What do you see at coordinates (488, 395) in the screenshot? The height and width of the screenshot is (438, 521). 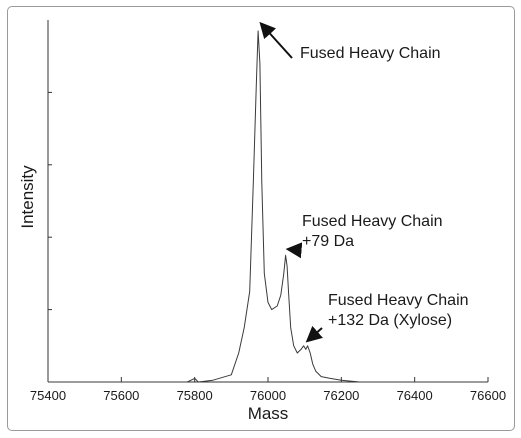 I see `x-tick-label: 76600` at bounding box center [488, 395].